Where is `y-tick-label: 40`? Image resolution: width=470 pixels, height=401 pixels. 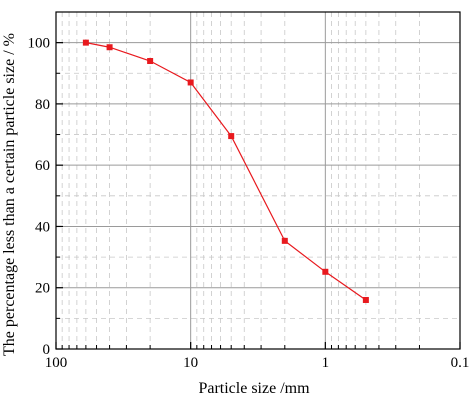
y-tick-label: 40 is located at coordinates (42, 227).